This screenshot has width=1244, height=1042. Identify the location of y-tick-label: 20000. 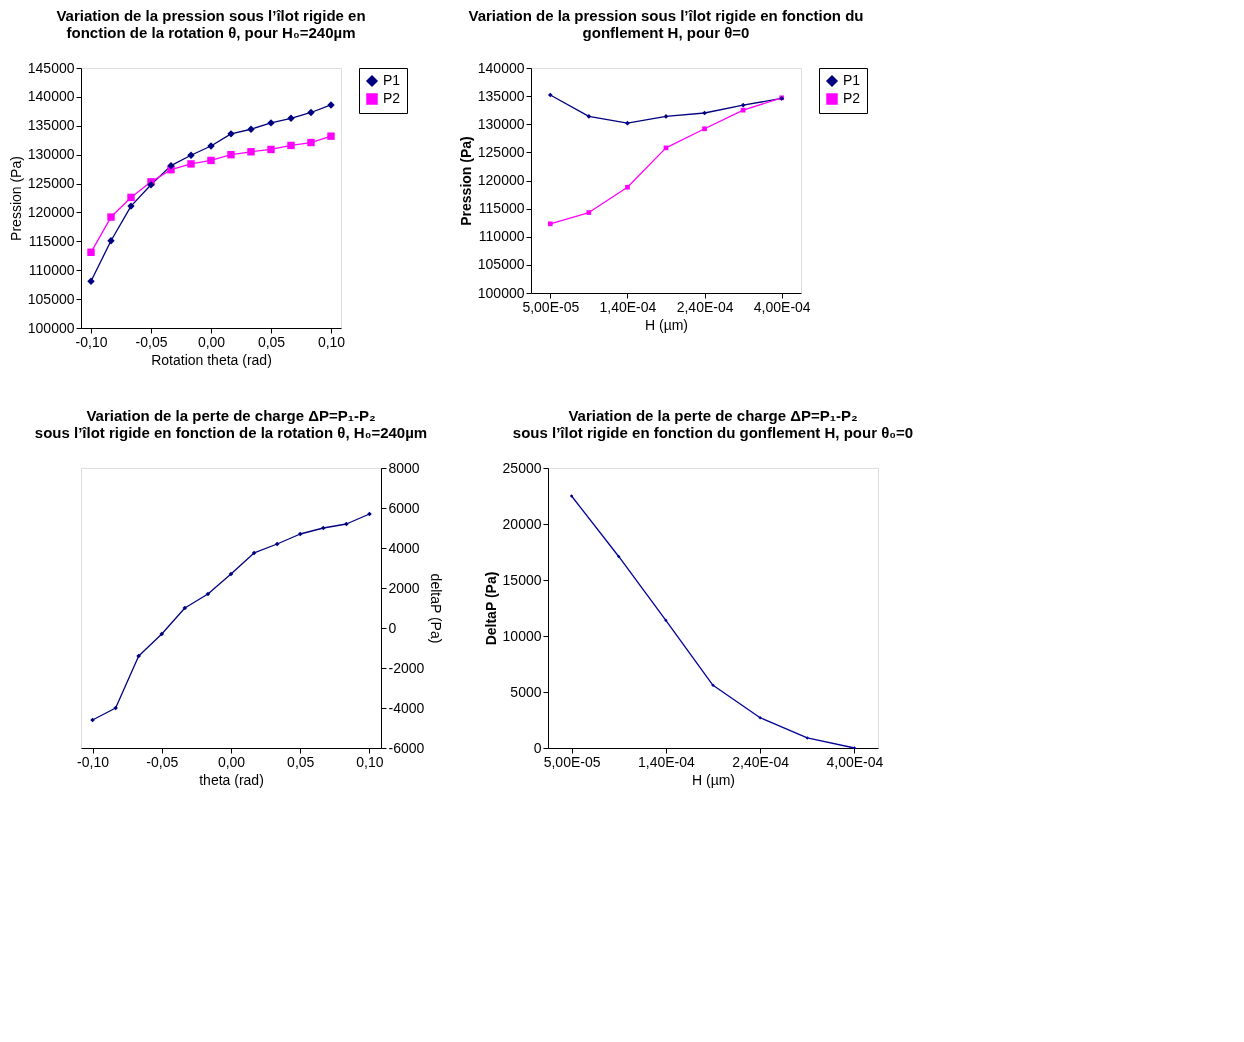
(522, 523).